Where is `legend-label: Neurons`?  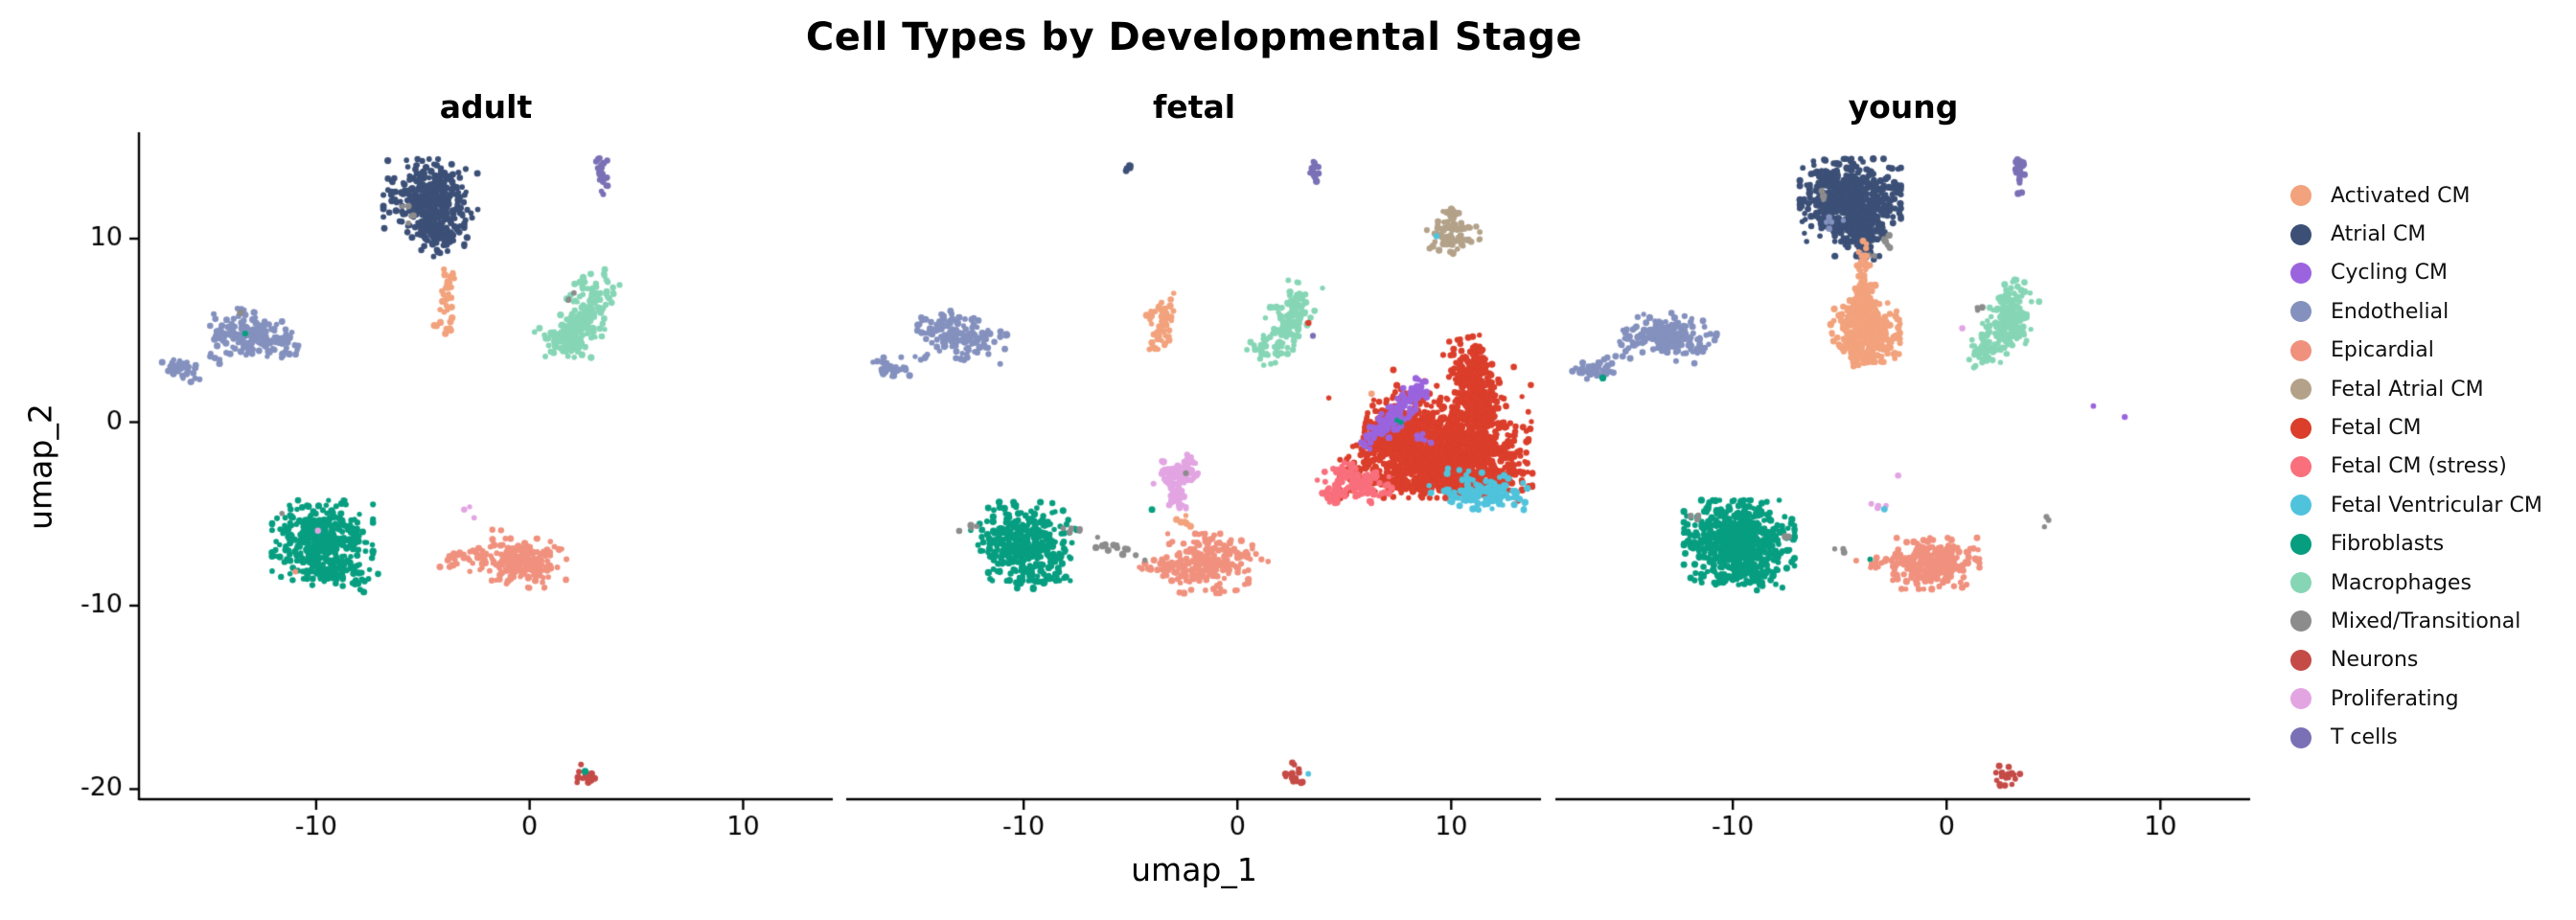 legend-label: Neurons is located at coordinates (2375, 660).